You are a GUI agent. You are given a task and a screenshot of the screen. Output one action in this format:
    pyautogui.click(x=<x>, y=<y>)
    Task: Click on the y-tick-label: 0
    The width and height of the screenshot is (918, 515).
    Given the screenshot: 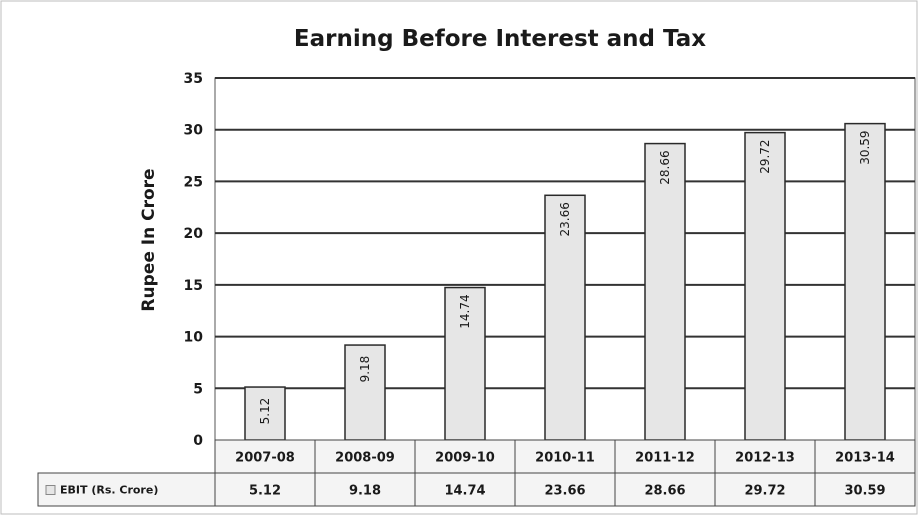 What is the action you would take?
    pyautogui.click(x=198, y=441)
    